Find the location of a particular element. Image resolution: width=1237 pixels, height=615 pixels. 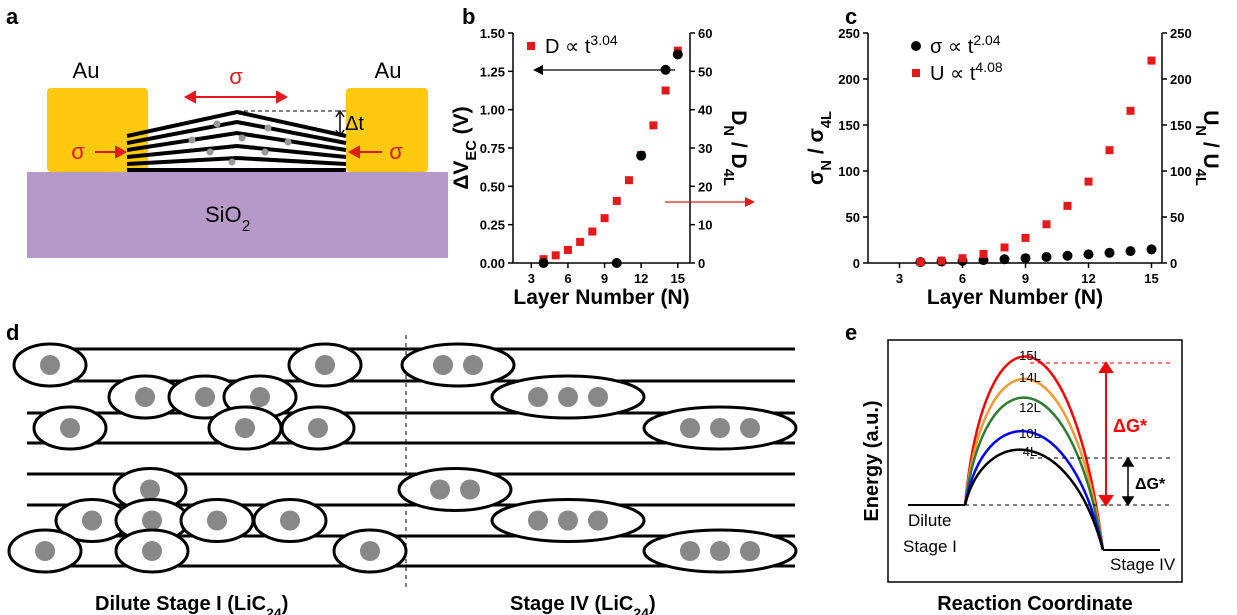

substrate is located at coordinates (237, 215).